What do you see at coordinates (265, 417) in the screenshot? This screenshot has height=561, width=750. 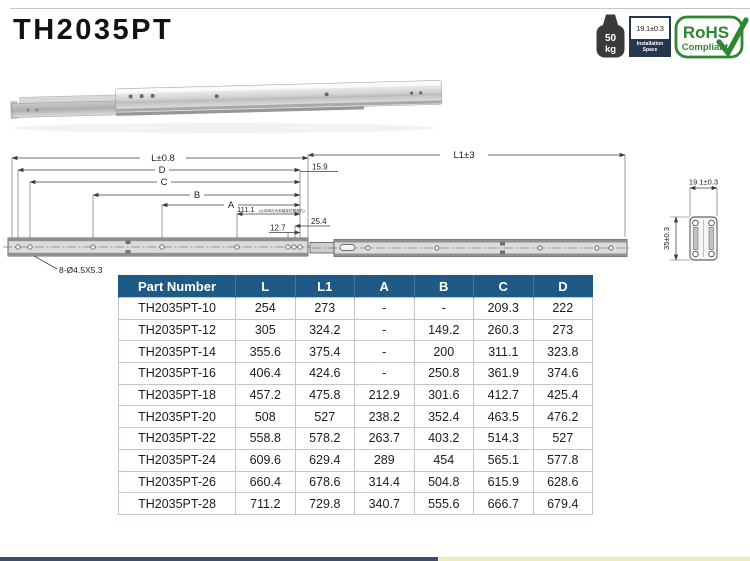 I see `table-cell: 508` at bounding box center [265, 417].